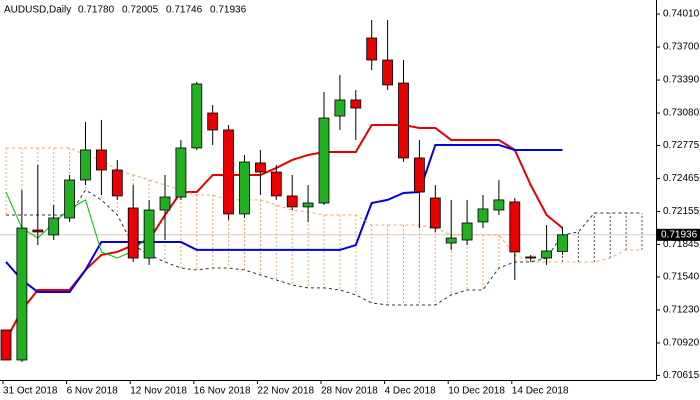  Describe the element at coordinates (681, 47) in the screenshot. I see `y-tick-label: 0.73700` at that location.